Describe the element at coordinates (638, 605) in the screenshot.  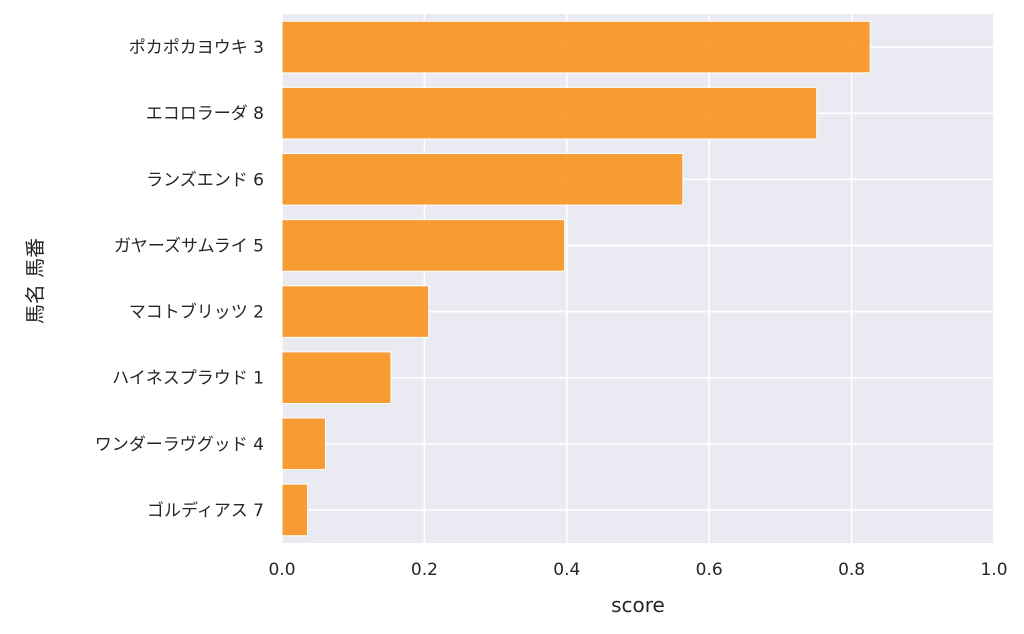
I see `x-axis-title: score` at that location.